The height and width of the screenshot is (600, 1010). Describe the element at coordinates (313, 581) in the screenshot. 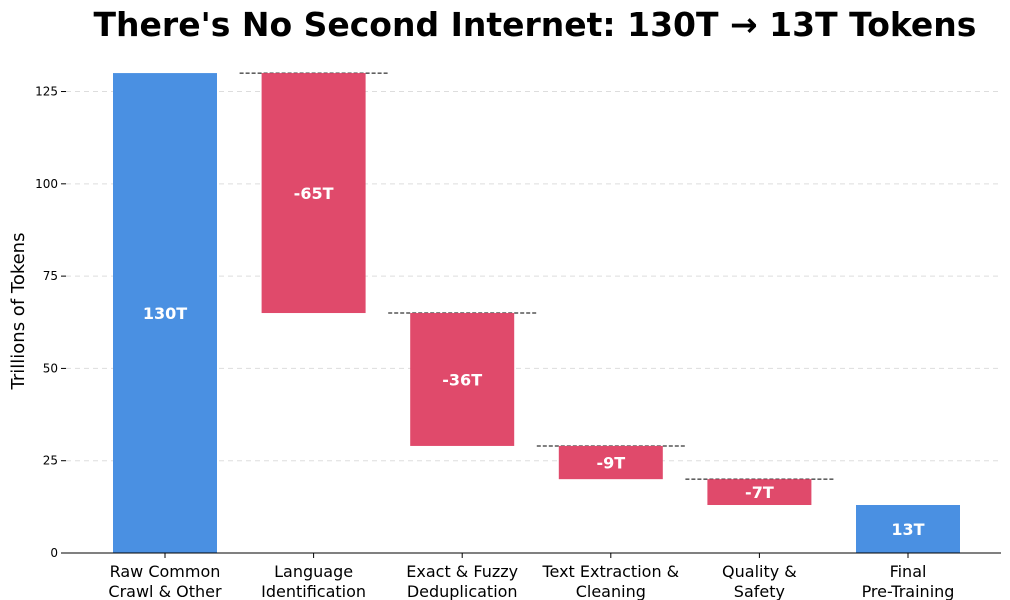

I see `x-tick-label: Language Identification` at that location.